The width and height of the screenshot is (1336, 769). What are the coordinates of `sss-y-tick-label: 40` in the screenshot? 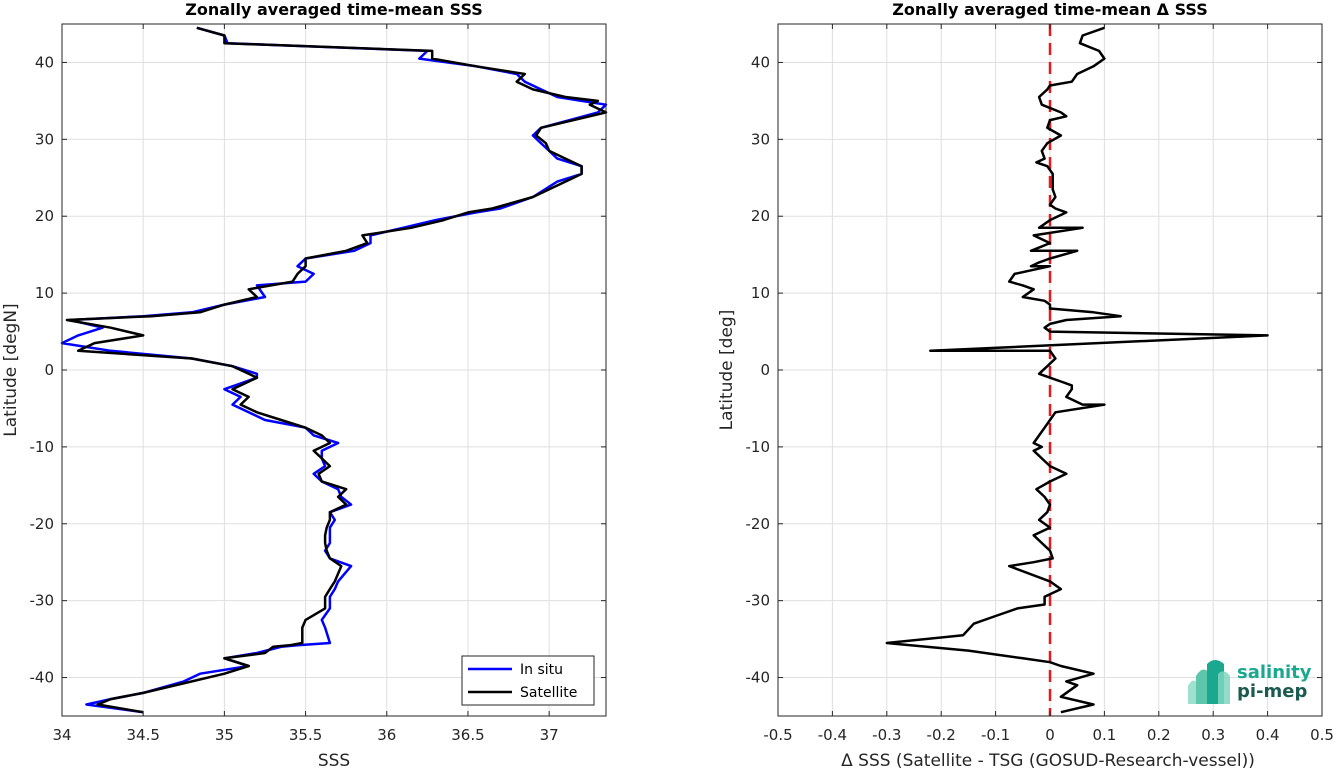 It's located at (44, 62).